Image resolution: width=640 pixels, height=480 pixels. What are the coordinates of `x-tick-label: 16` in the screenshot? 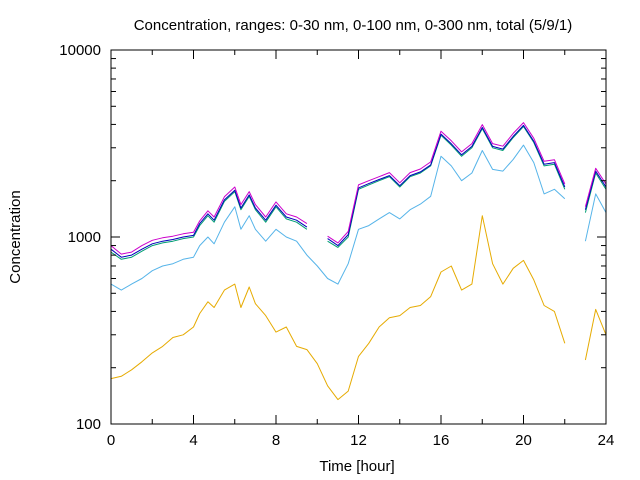 It's located at (441, 440).